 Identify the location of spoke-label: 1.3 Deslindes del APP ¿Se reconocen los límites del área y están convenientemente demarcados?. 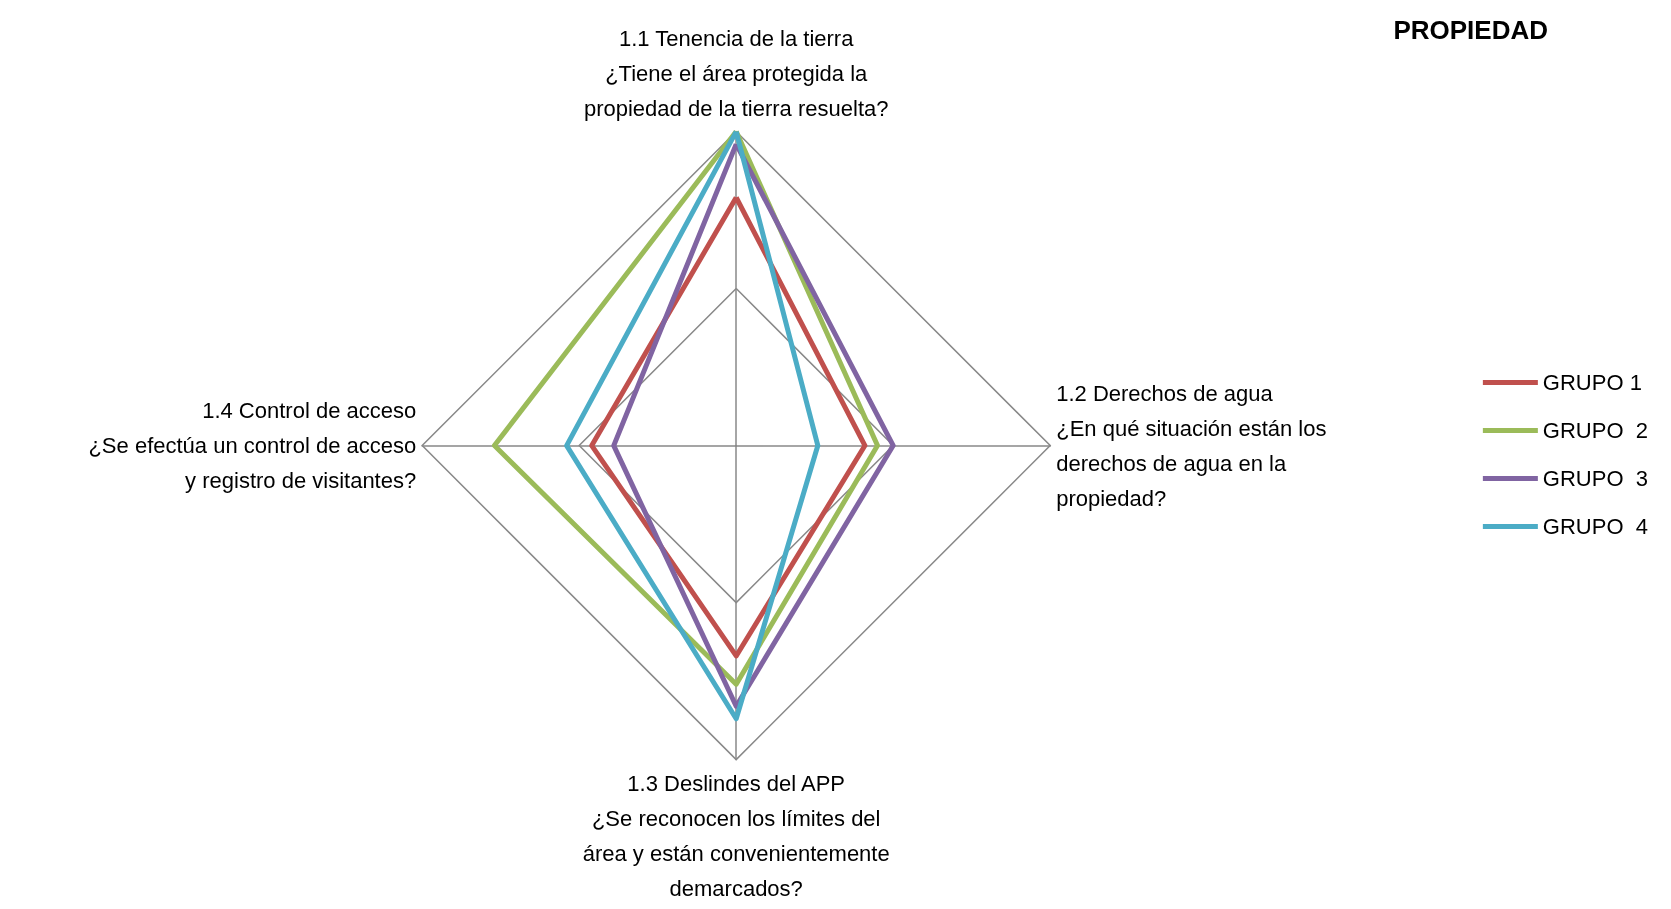
(736, 835).